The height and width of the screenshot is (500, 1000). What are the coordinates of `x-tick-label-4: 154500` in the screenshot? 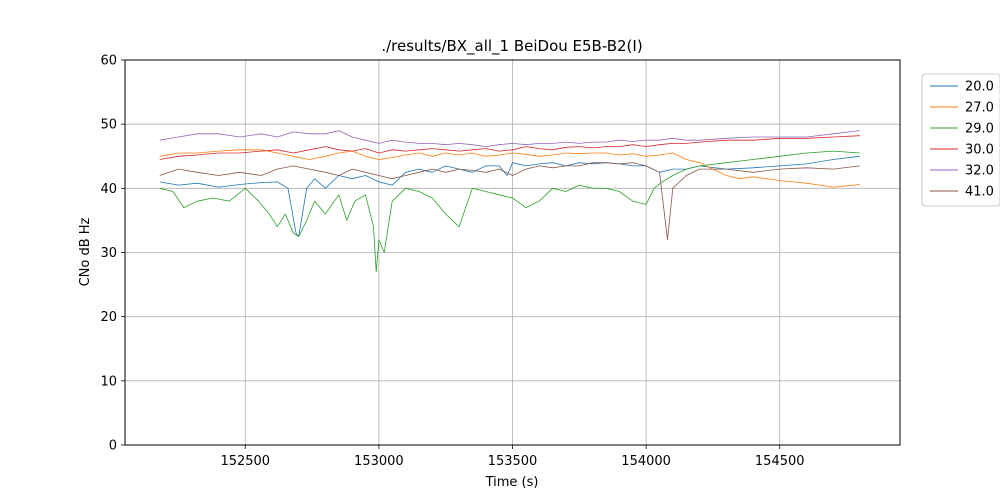 It's located at (780, 461).